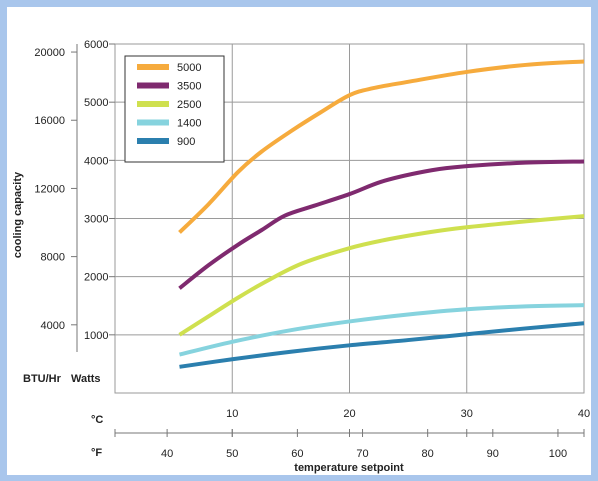  I want to click on celsius-unit-label: °C, so click(97, 420).